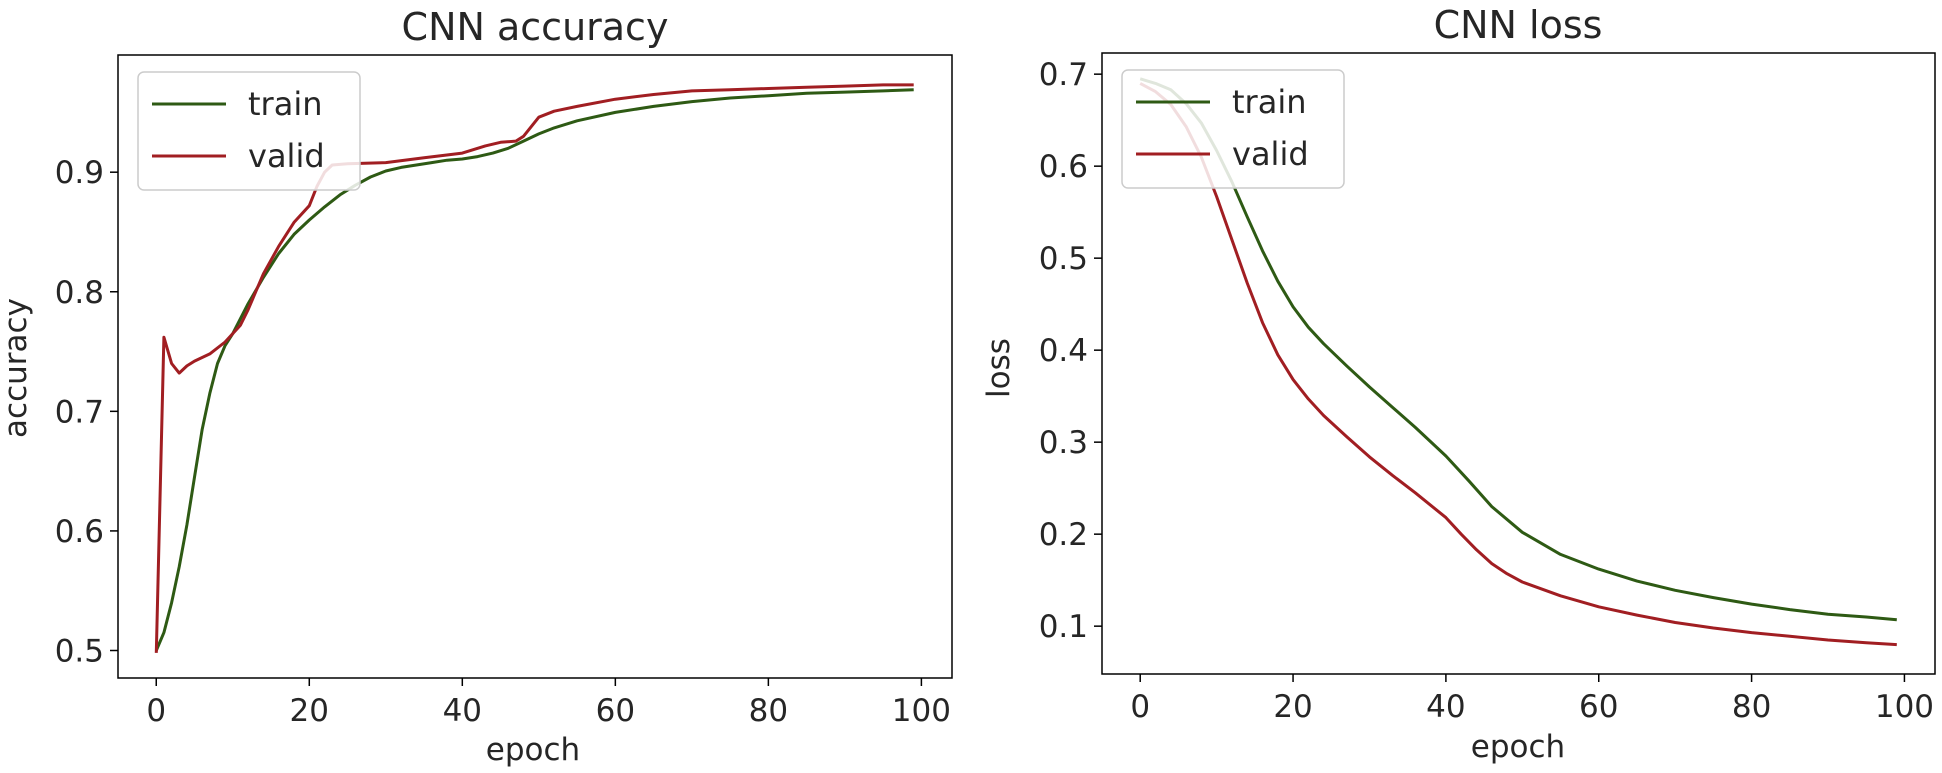  What do you see at coordinates (17, 368) in the screenshot?
I see `y-axis-label: accuracy` at bounding box center [17, 368].